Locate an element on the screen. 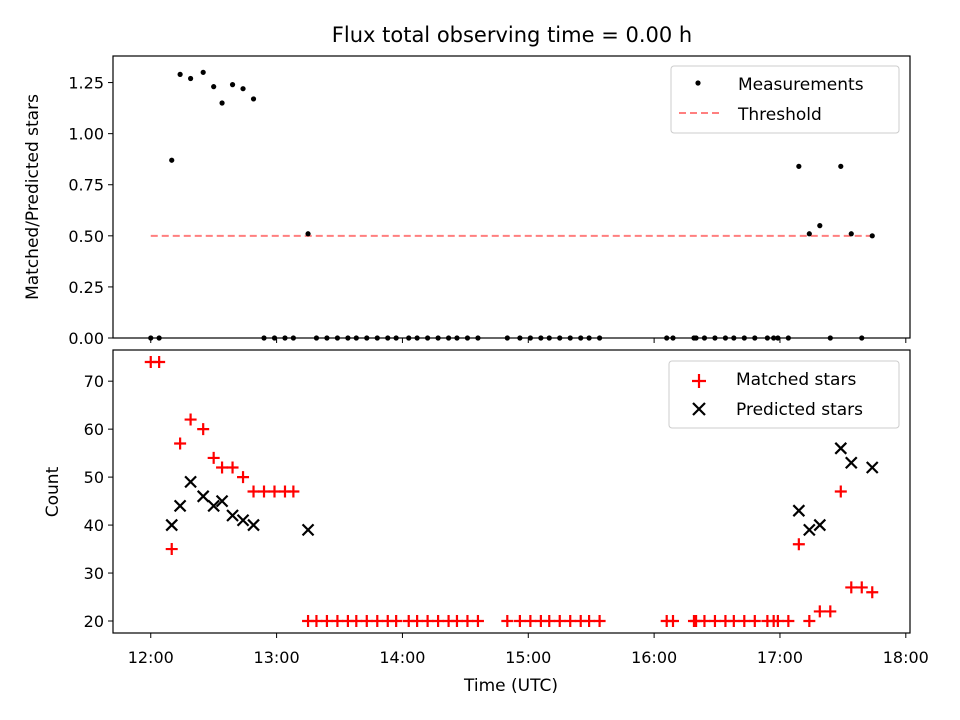  top-legend: Measurements Threshold is located at coordinates (785, 99).